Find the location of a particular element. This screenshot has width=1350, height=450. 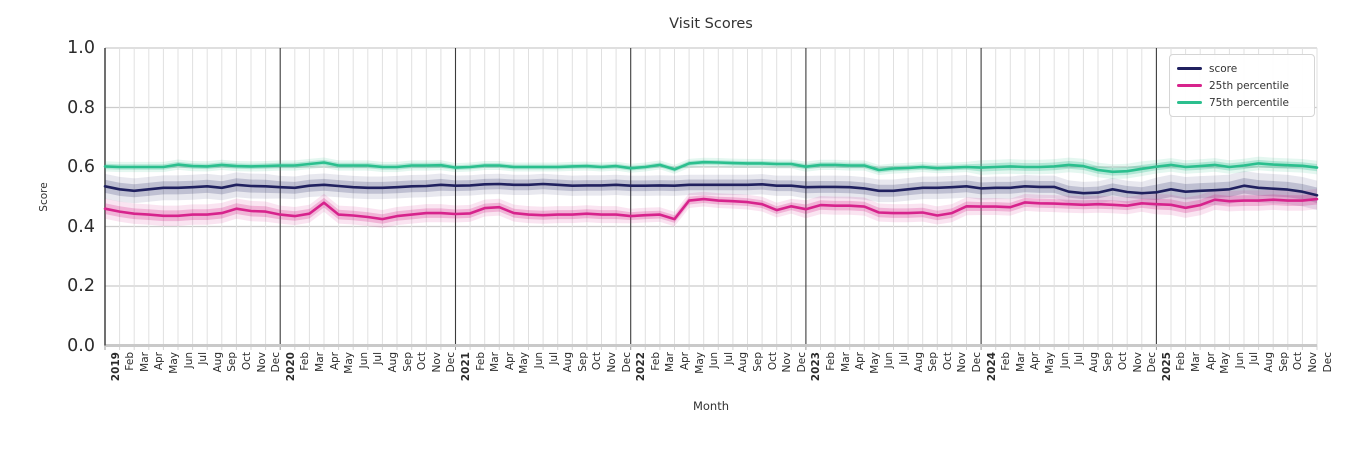

y-tick-label: 0.4 is located at coordinates (81, 226).